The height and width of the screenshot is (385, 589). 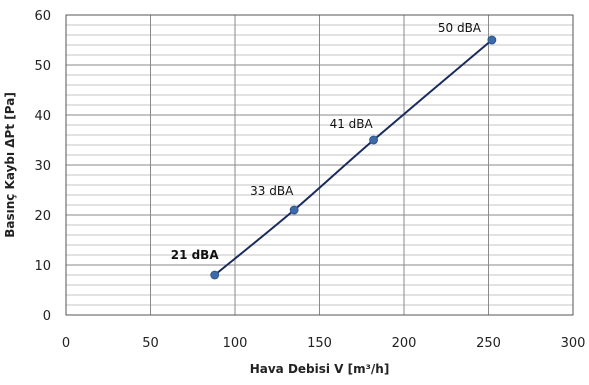 I want to click on x-tick-label: 50, so click(x=150, y=343).